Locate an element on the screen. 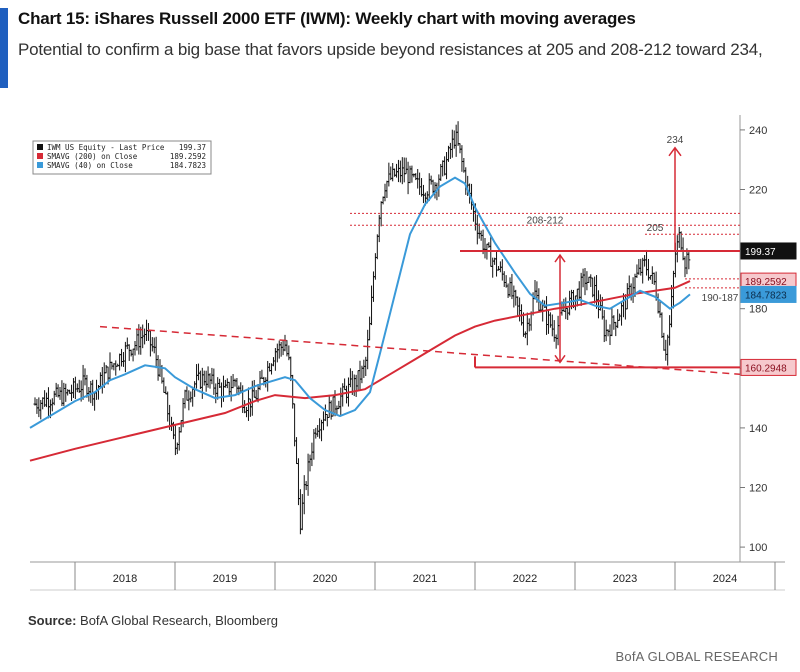 The width and height of the screenshot is (800, 672). x-tick-label: 2021 is located at coordinates (425, 579).